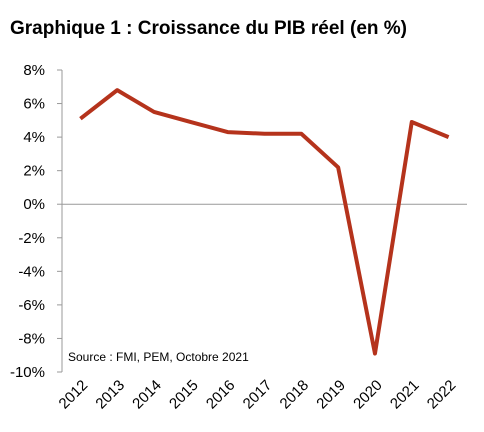 The height and width of the screenshot is (432, 484). What do you see at coordinates (184, 395) in the screenshot?
I see `x-tick-label: 2015` at bounding box center [184, 395].